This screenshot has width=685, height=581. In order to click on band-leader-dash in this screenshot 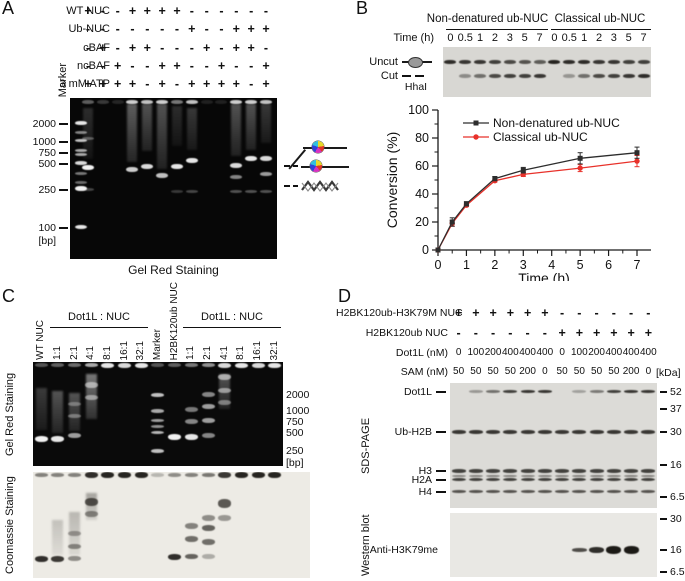, I will do `click(441, 480)`.